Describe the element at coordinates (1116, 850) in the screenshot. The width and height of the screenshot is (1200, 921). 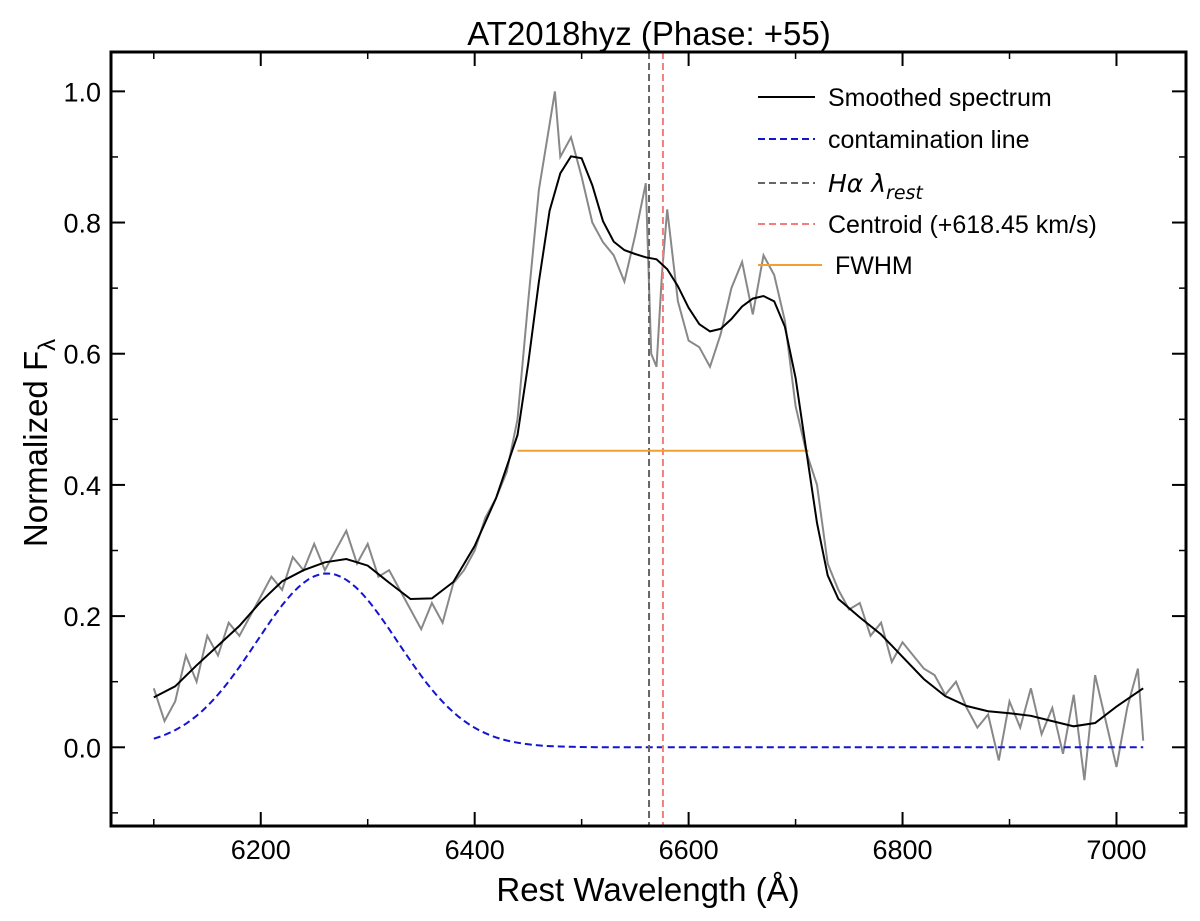
I see `x-tick-label: 7000` at that location.